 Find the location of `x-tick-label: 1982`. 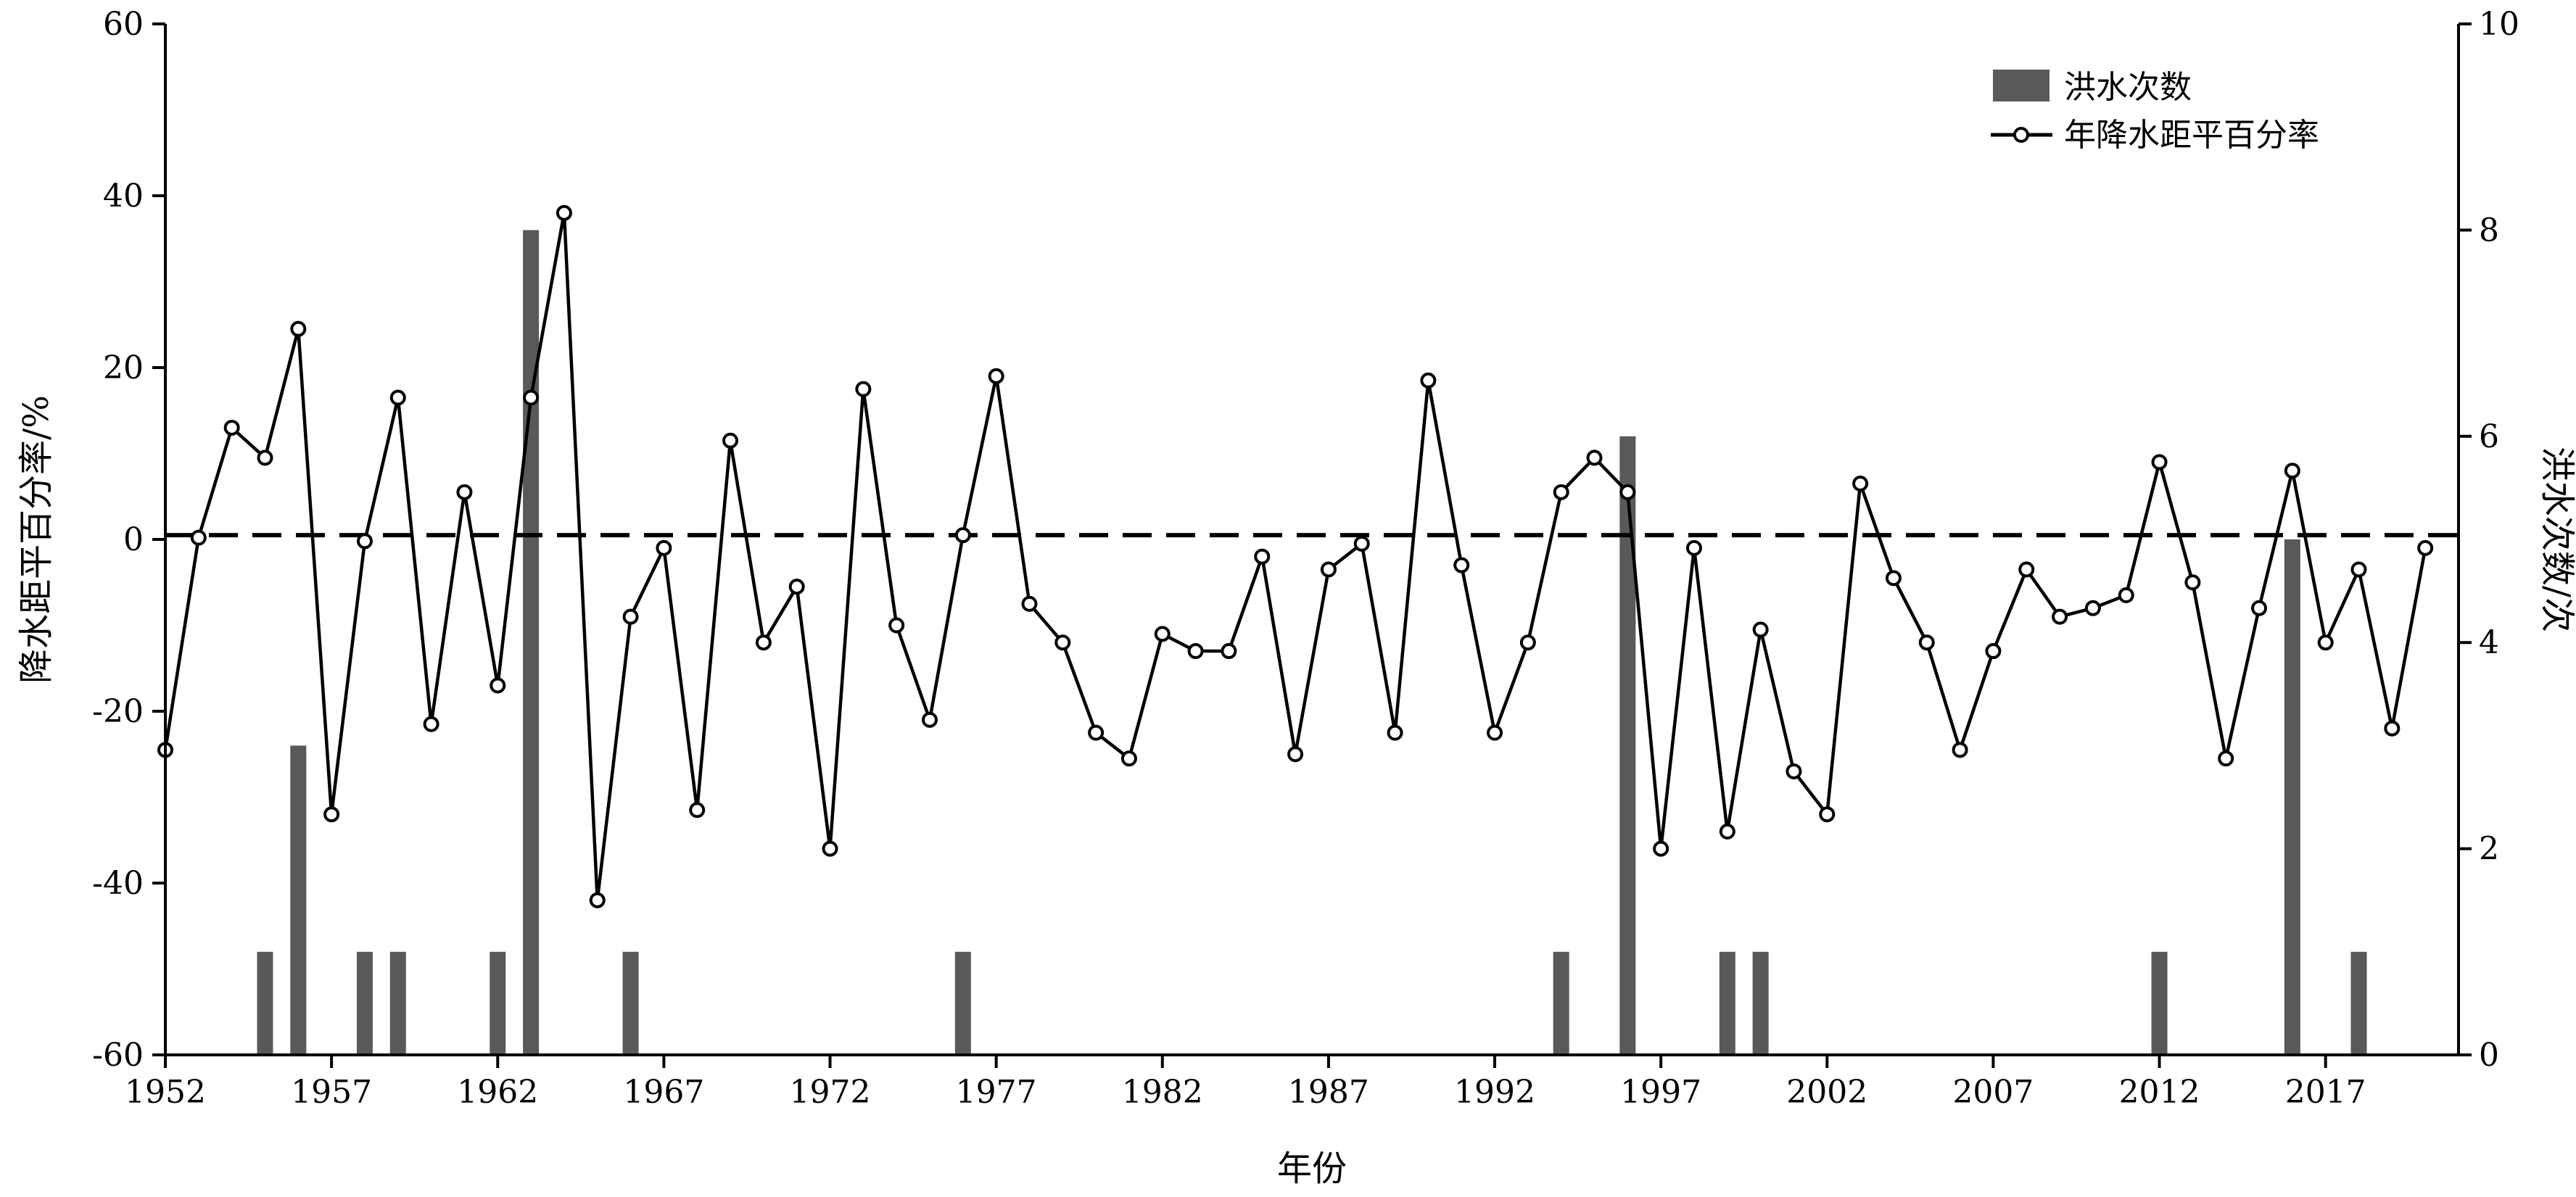

x-tick-label: 1982 is located at coordinates (1162, 1093).